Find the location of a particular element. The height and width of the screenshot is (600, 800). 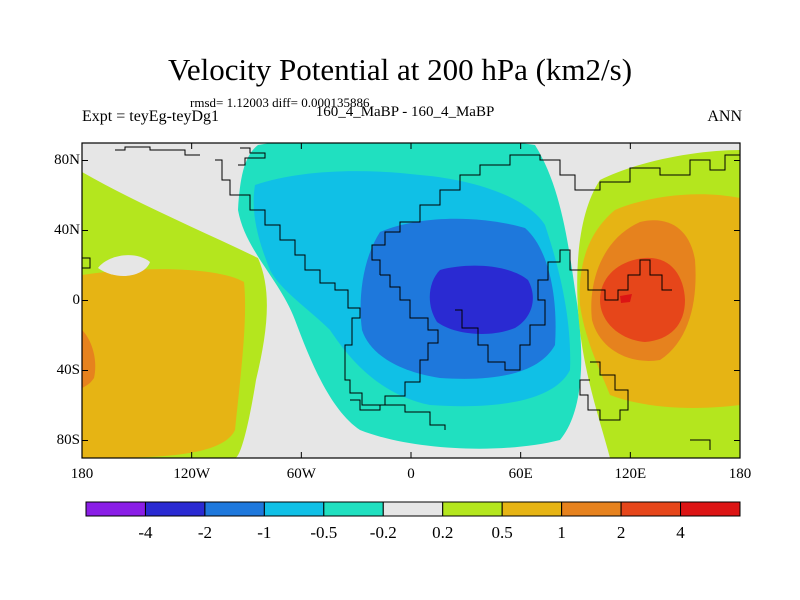

americas-coast is located at coordinates (327, 282).